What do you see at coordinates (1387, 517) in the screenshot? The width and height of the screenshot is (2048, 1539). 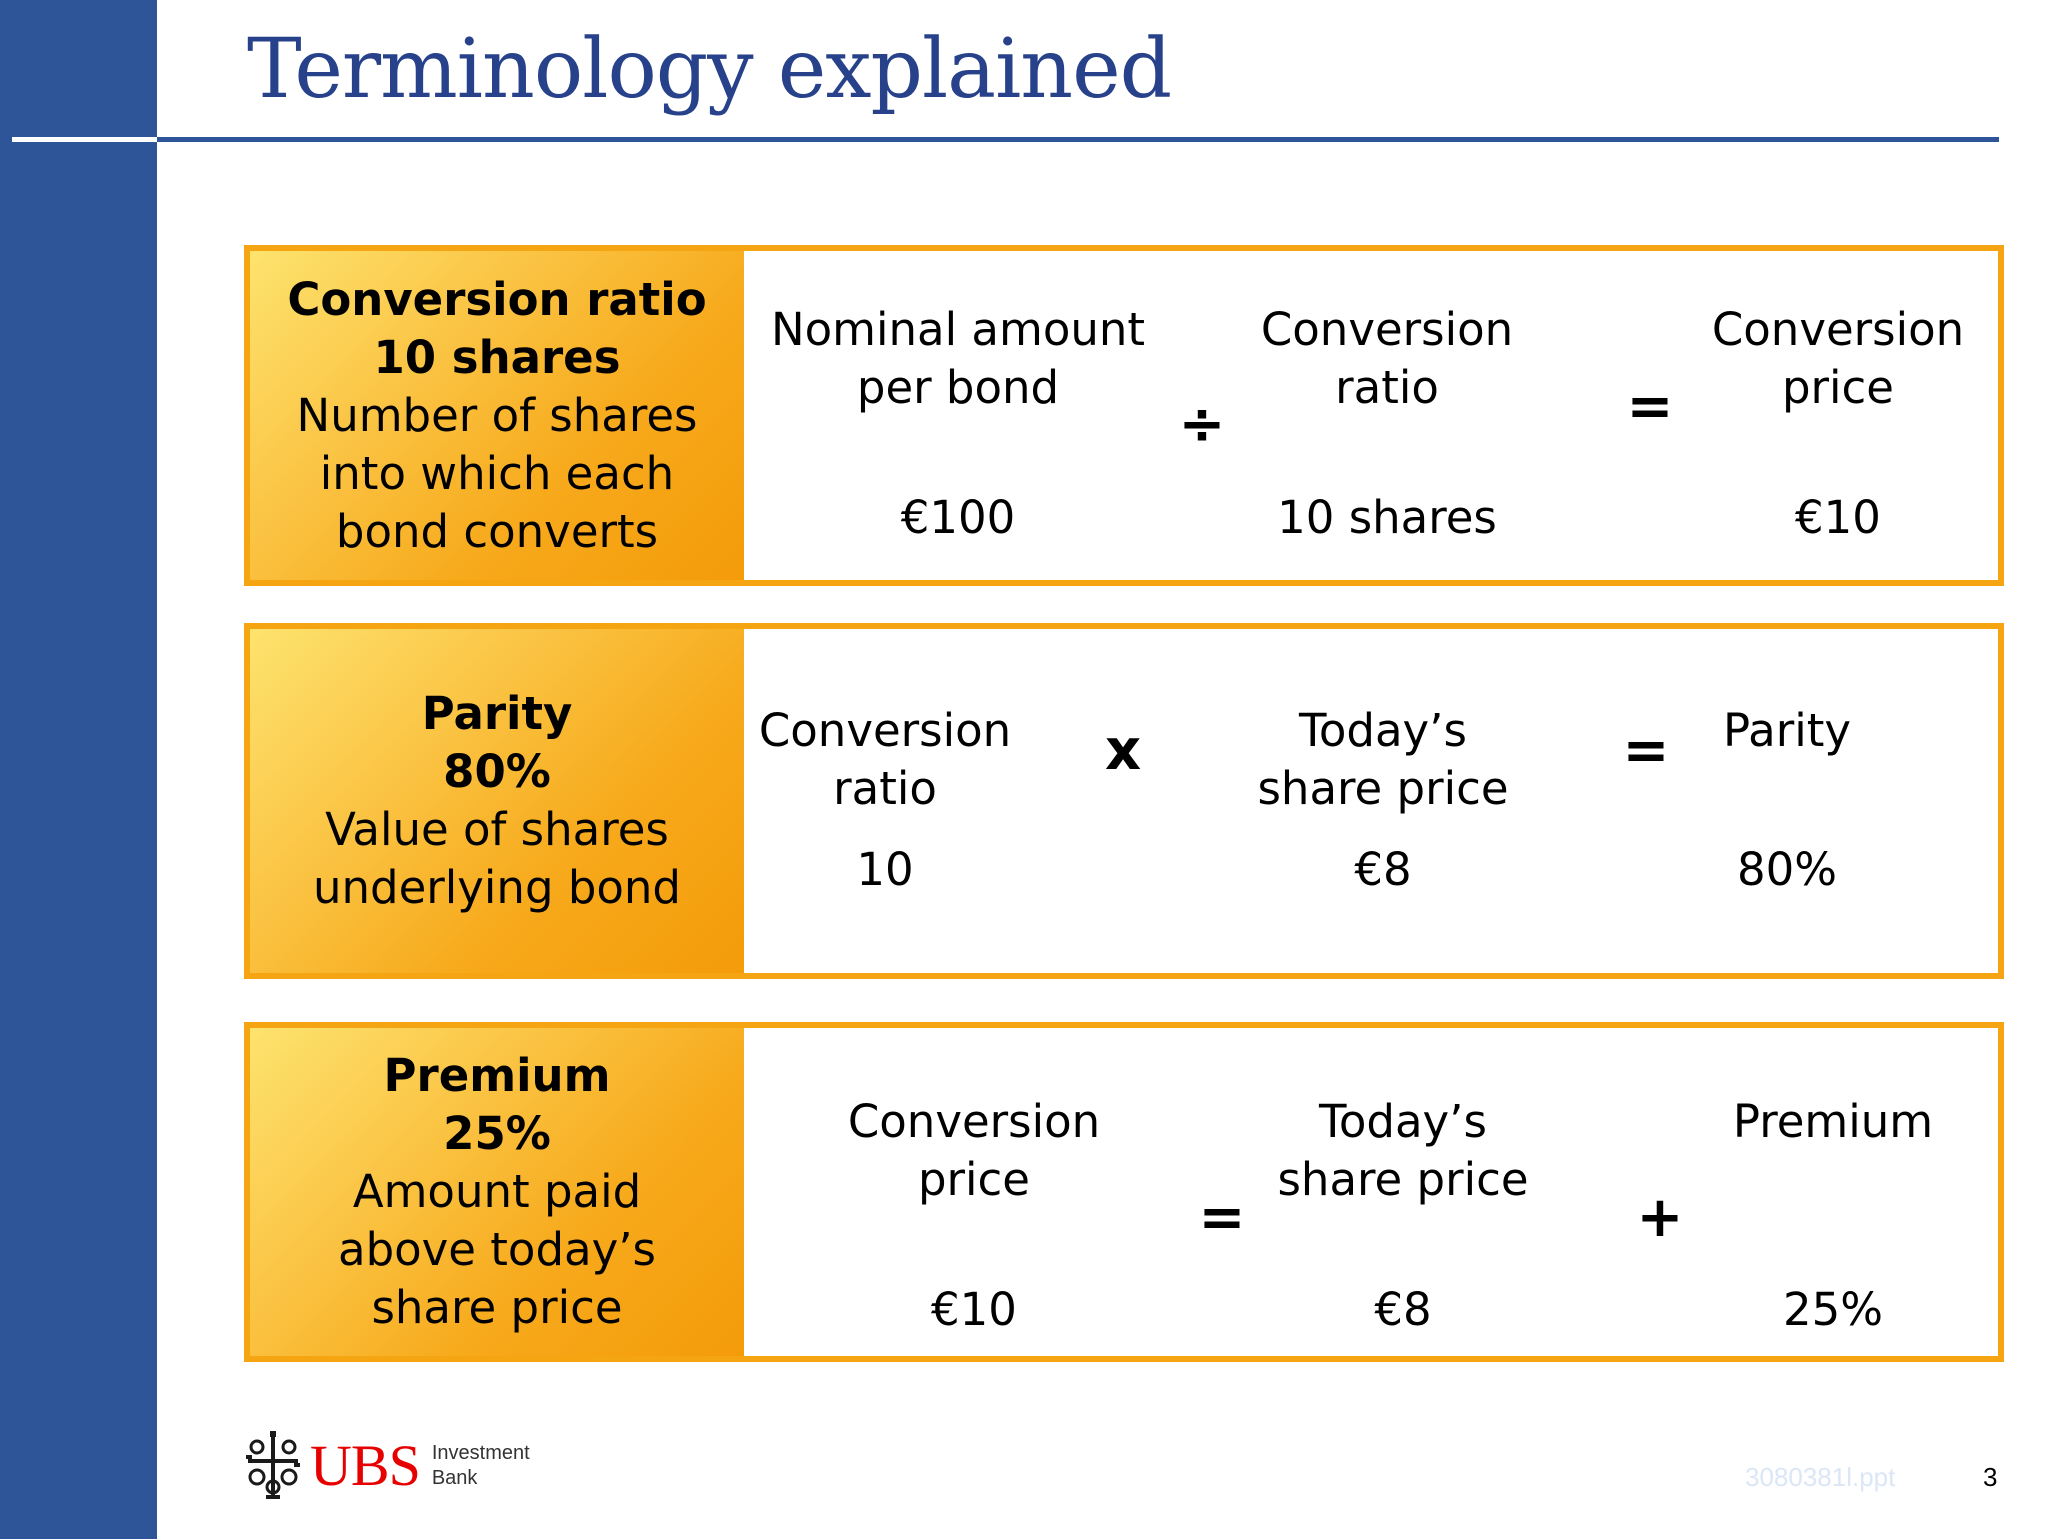 I see `term-value: 10 shares` at bounding box center [1387, 517].